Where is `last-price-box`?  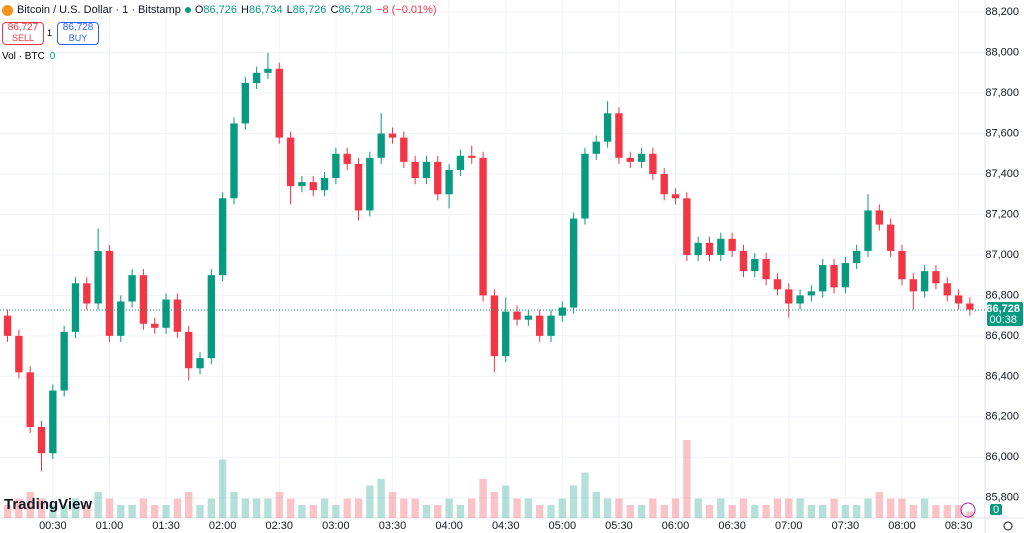 last-price-box is located at coordinates (1005, 313).